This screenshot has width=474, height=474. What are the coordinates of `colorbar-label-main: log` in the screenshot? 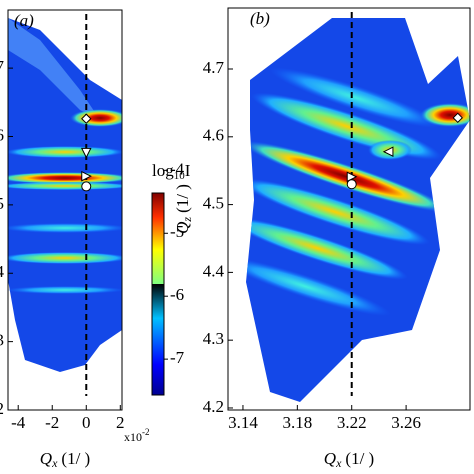 It's located at (163, 170).